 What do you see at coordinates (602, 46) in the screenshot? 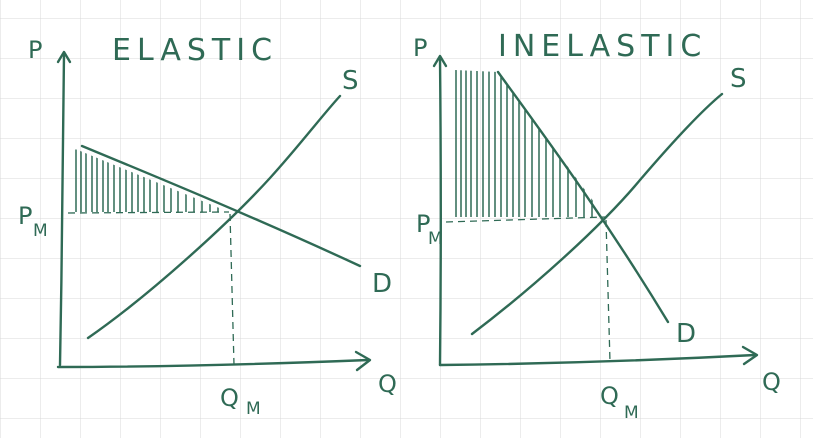
I see `panel-title: INELASTIC` at bounding box center [602, 46].